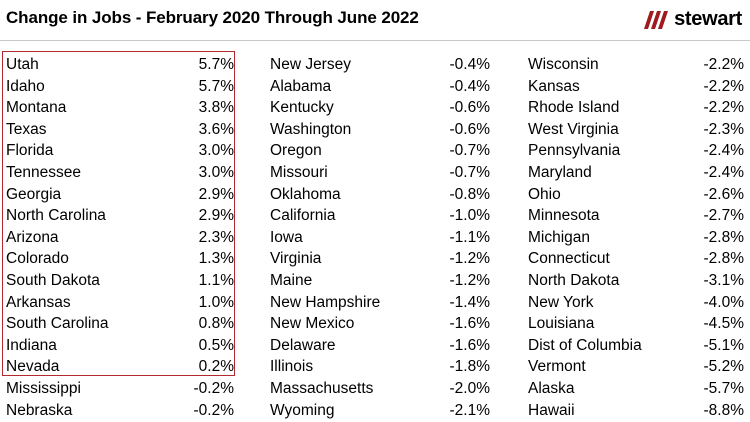 The height and width of the screenshot is (422, 750). Describe the element at coordinates (380, 216) in the screenshot. I see `state-row: California -1.0%` at that location.